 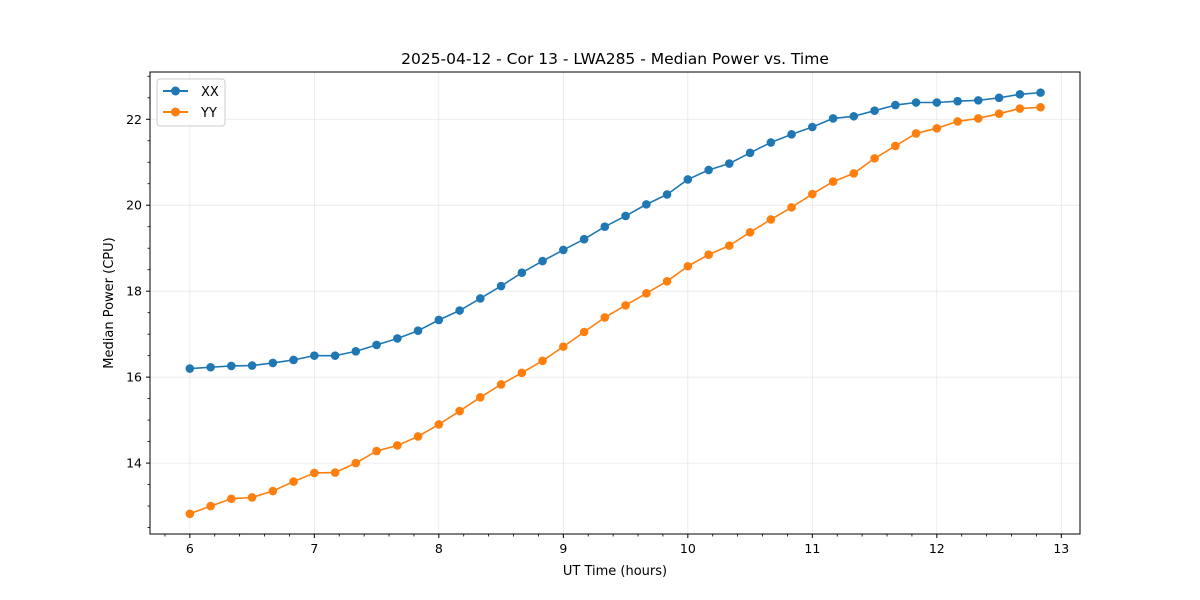 What do you see at coordinates (208, 113) in the screenshot?
I see `legend-yy-label: YY` at bounding box center [208, 113].